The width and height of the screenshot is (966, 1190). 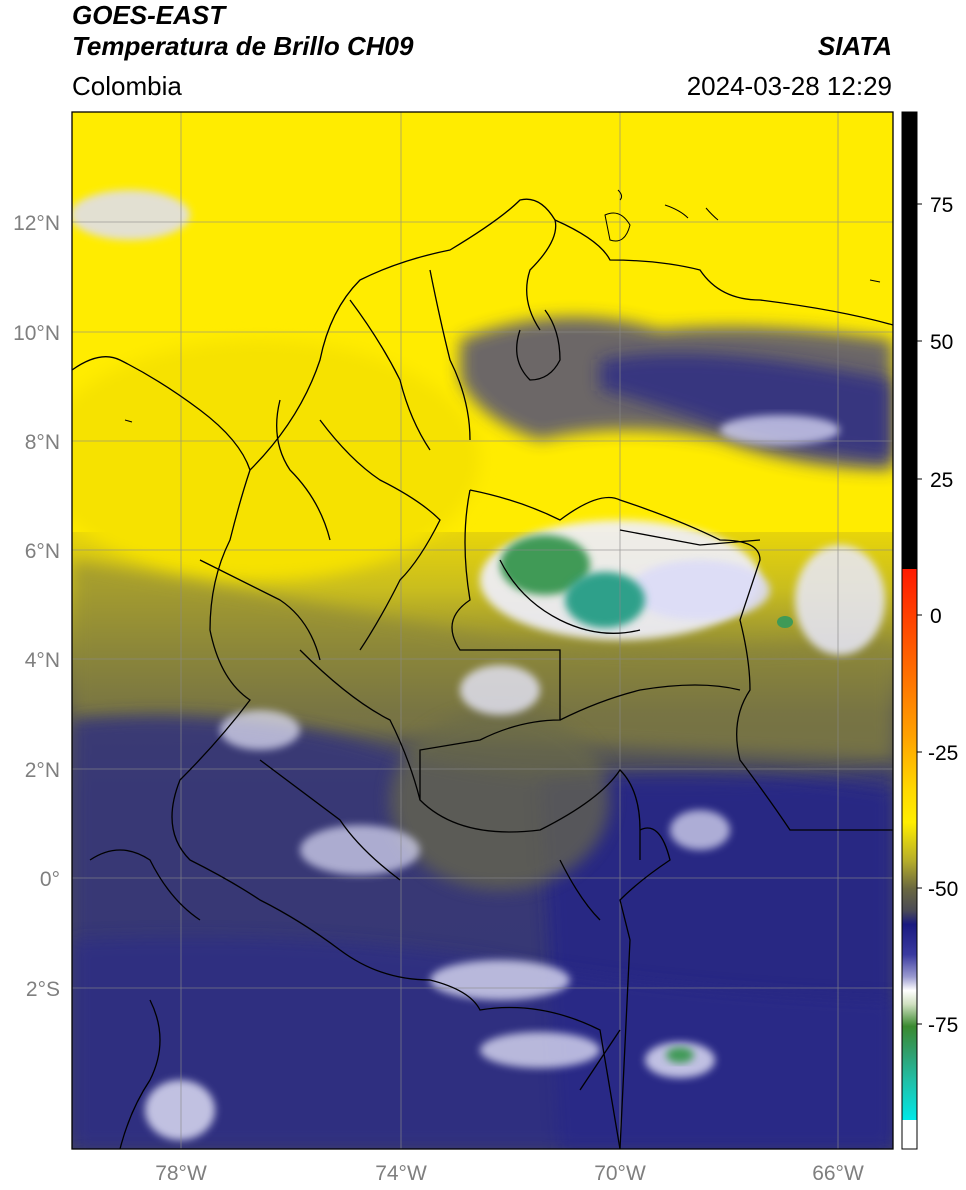 I want to click on satellite-title: GOES-EAST, so click(x=149, y=15).